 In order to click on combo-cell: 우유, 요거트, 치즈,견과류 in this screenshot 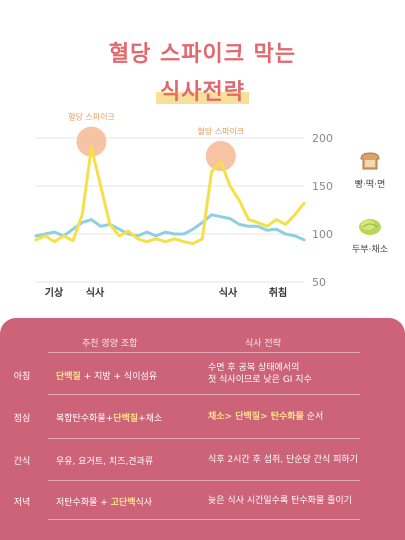, I will do `click(105, 462)`.